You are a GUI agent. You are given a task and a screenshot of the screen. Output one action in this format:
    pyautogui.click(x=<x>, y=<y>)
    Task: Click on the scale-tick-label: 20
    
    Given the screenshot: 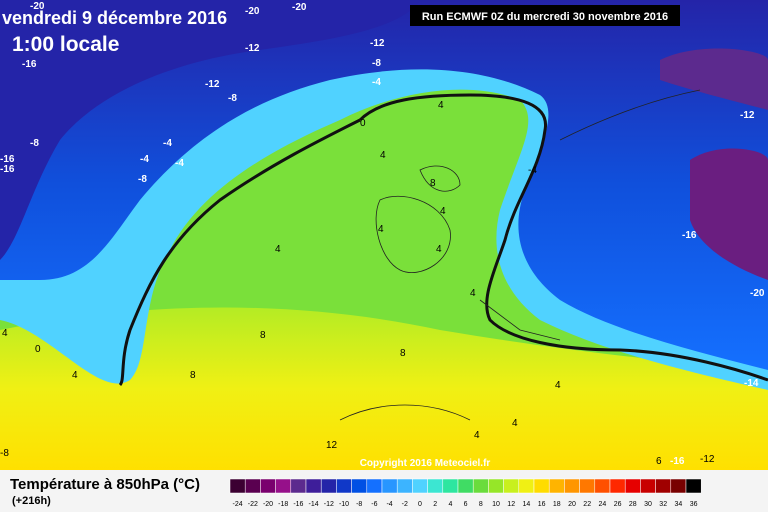 What is the action you would take?
    pyautogui.click(x=572, y=504)
    